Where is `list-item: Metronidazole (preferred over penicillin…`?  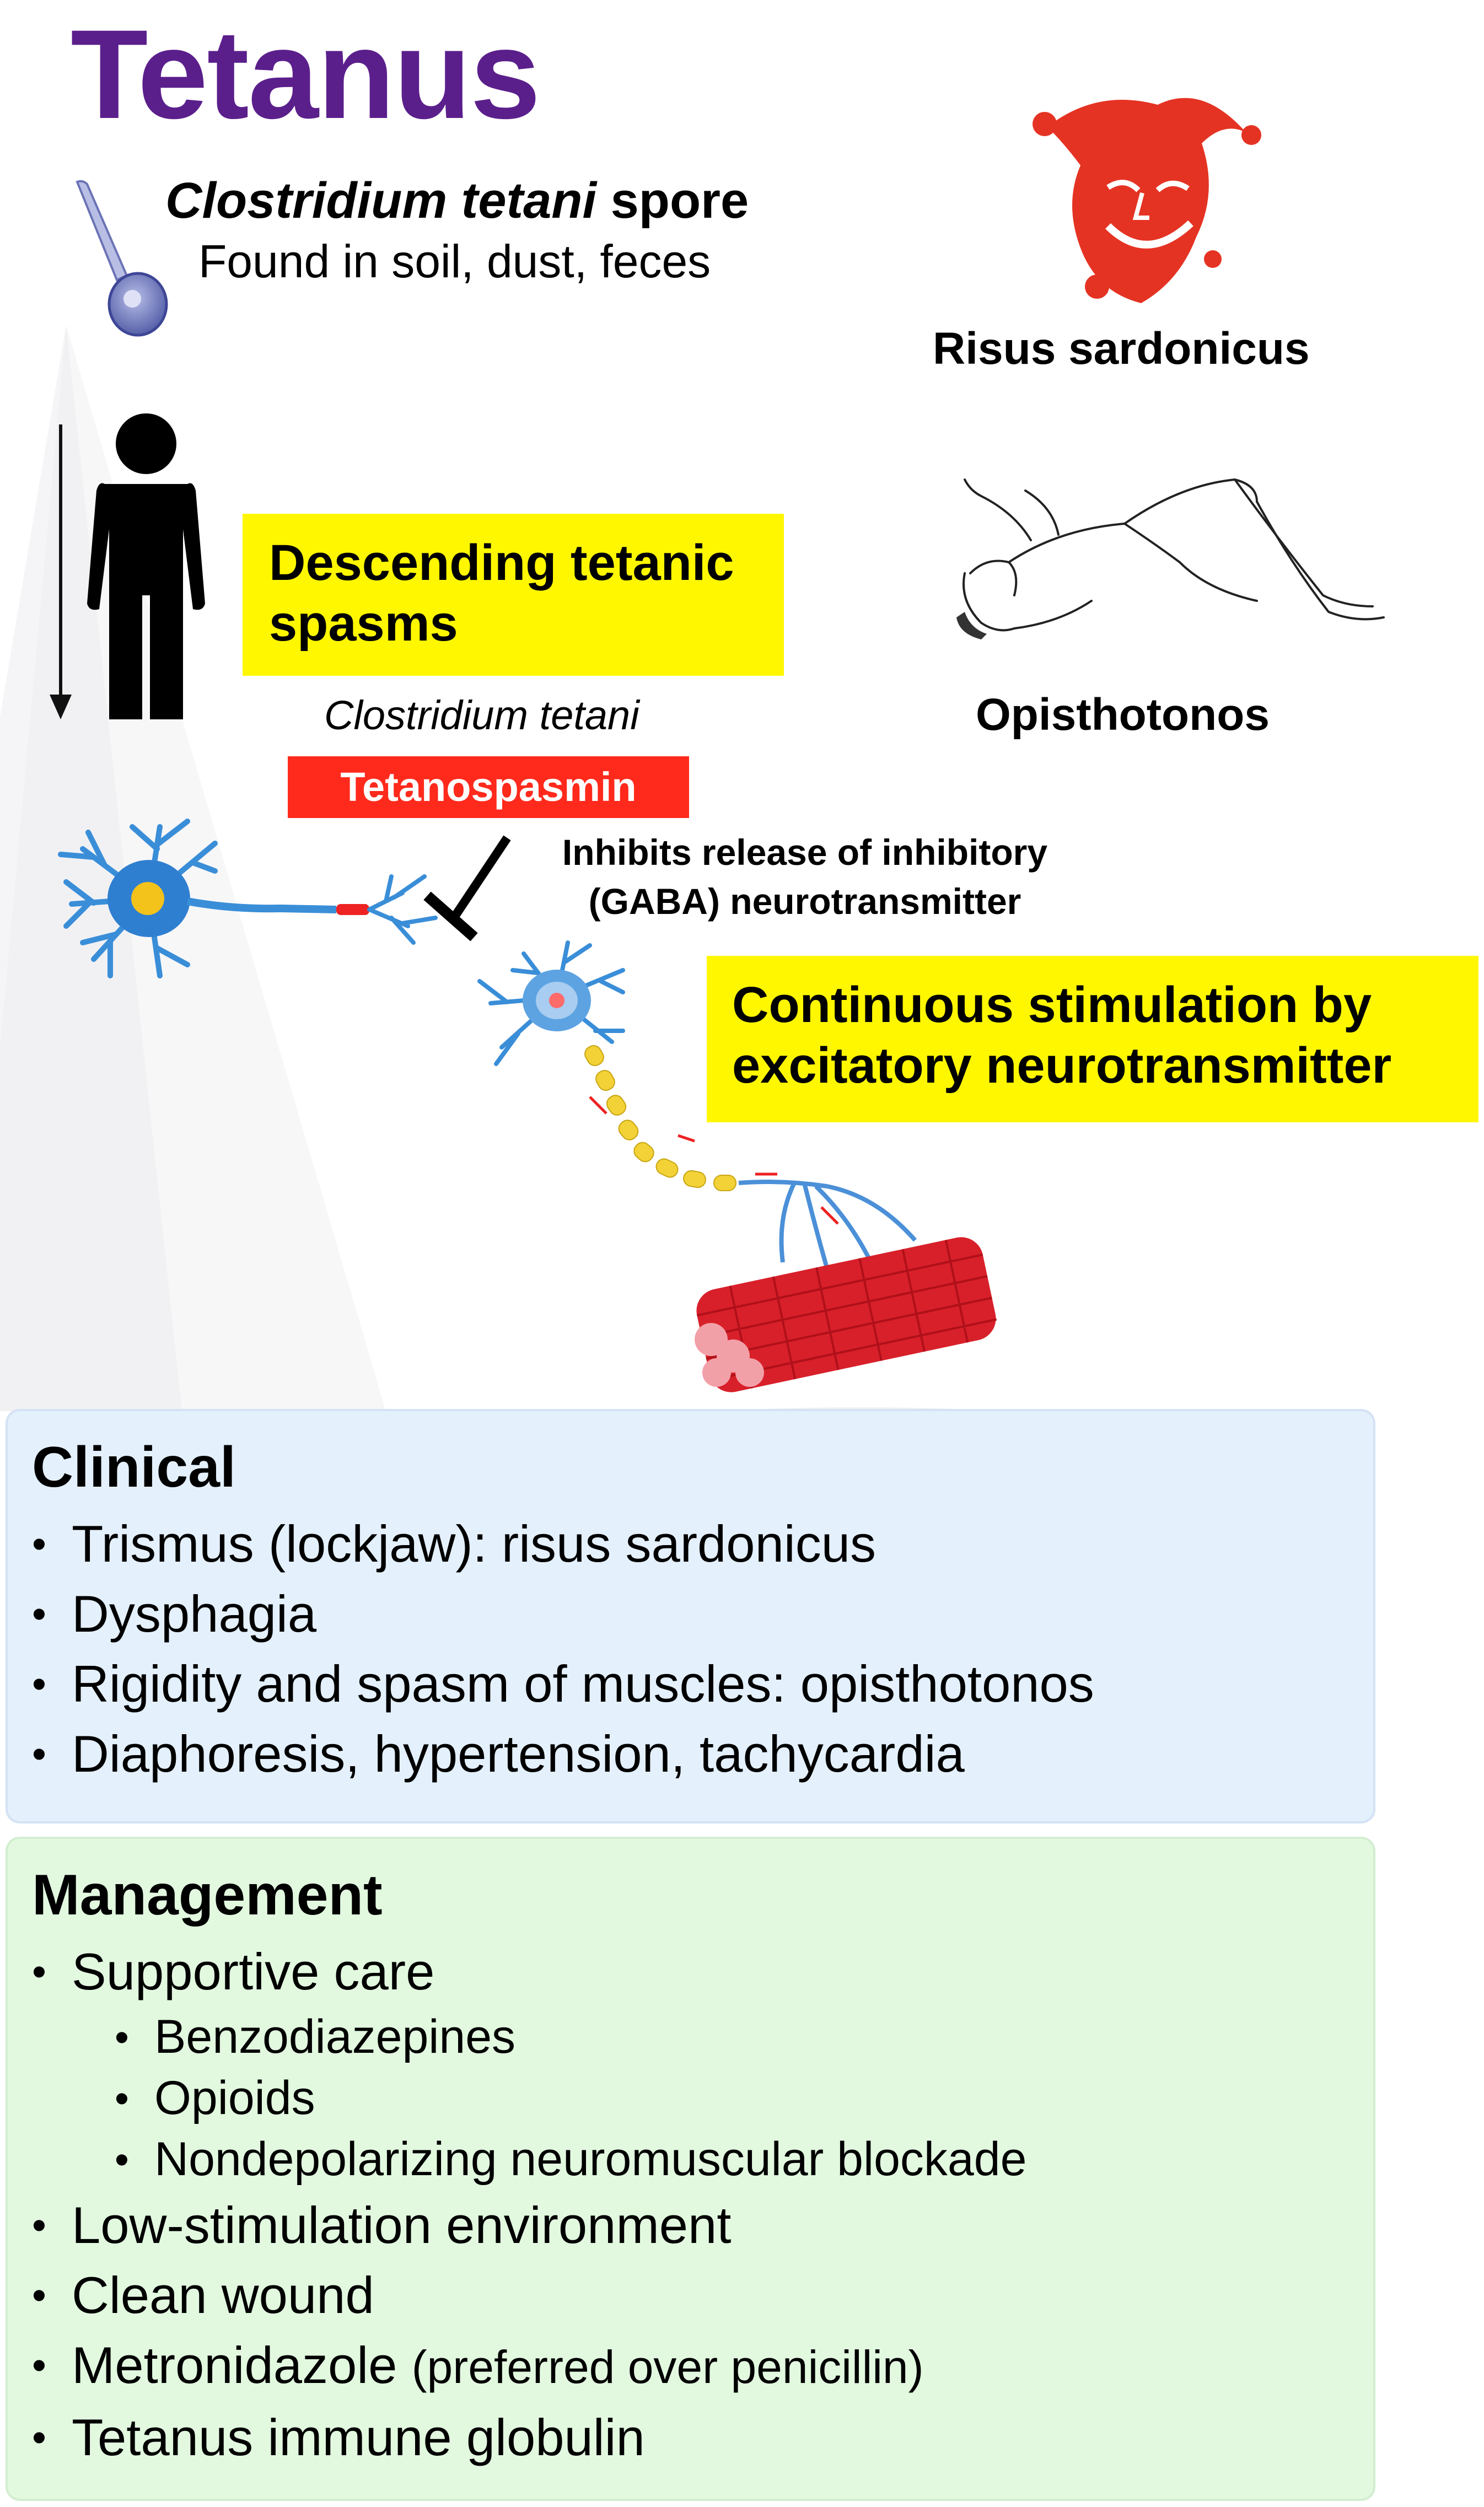
list-item: Metronidazole (preferred over penicillin… is located at coordinates (692, 2366).